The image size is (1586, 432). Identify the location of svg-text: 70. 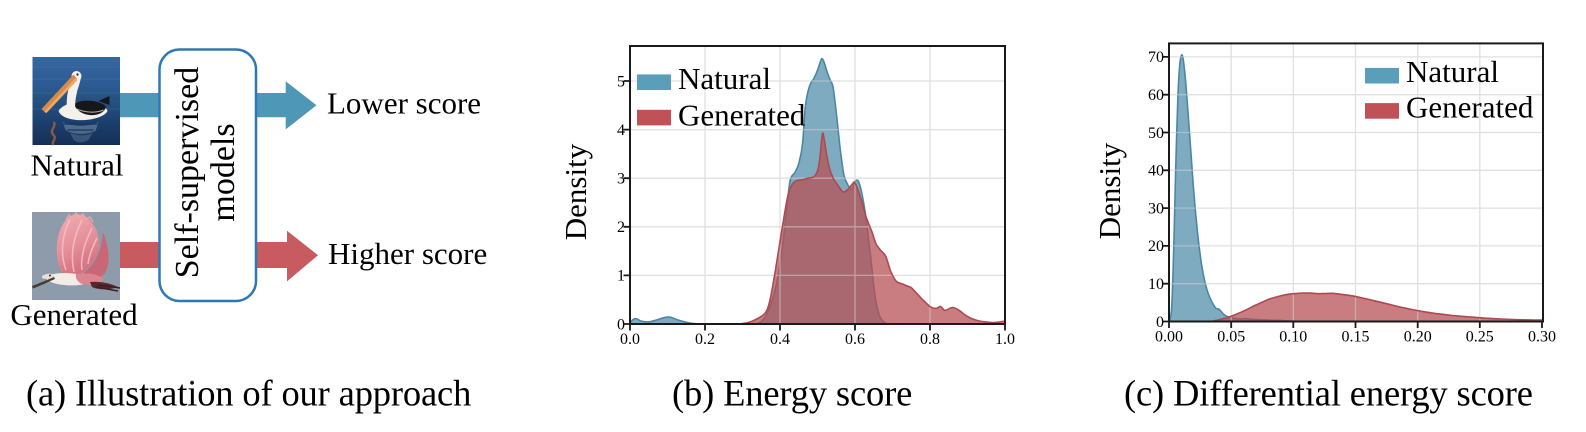
(1156, 57).